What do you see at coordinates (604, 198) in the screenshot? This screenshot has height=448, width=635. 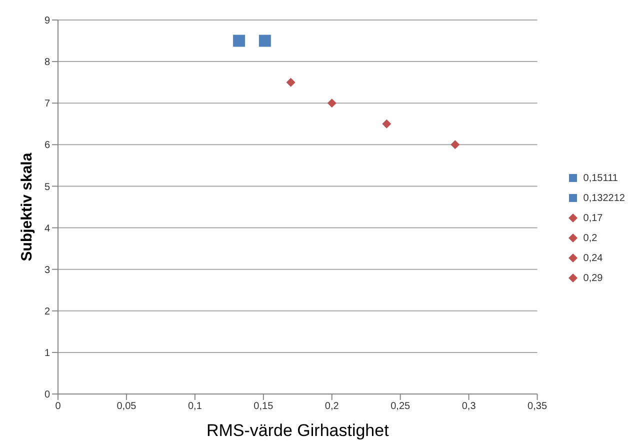 I see `legend-label: 0,132212` at bounding box center [604, 198].